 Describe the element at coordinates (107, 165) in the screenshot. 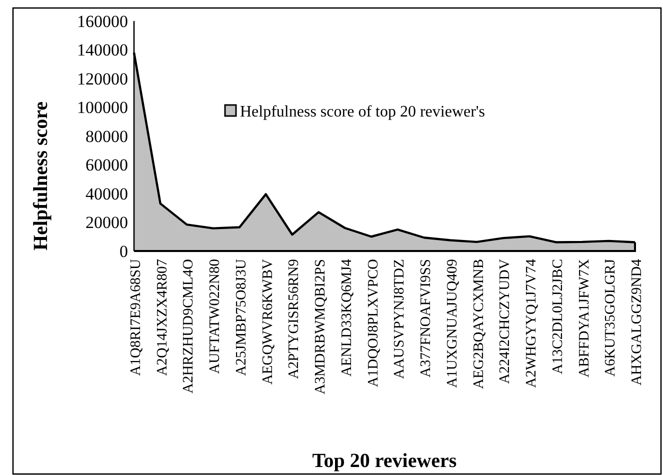

I see `y-tick-label: 60000` at that location.